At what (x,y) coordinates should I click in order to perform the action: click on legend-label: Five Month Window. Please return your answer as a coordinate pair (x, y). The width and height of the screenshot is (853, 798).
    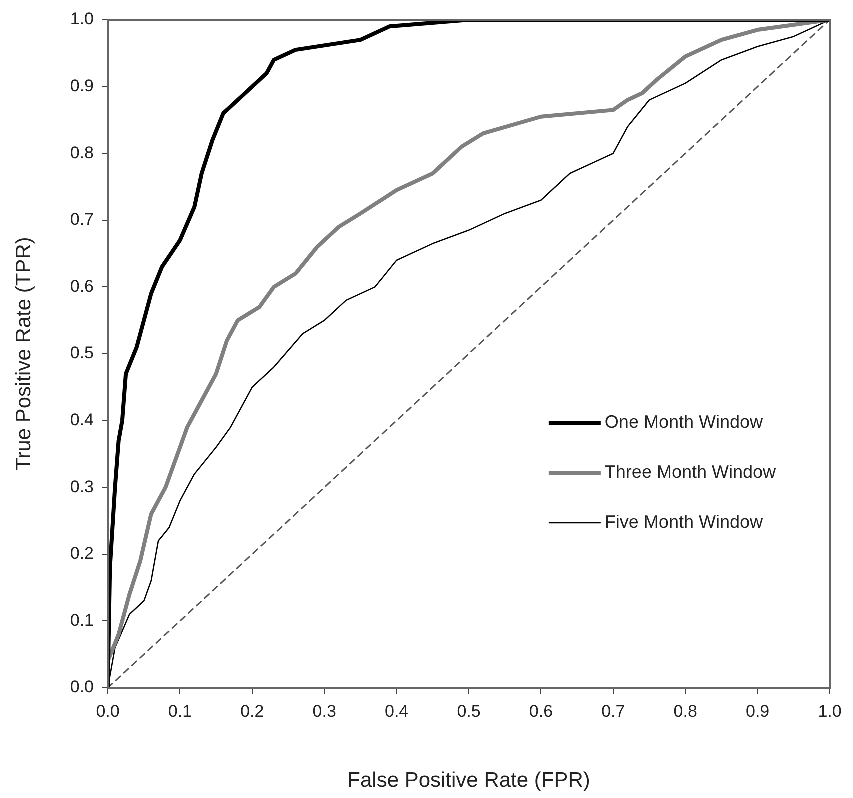
    Looking at the image, I should click on (684, 522).